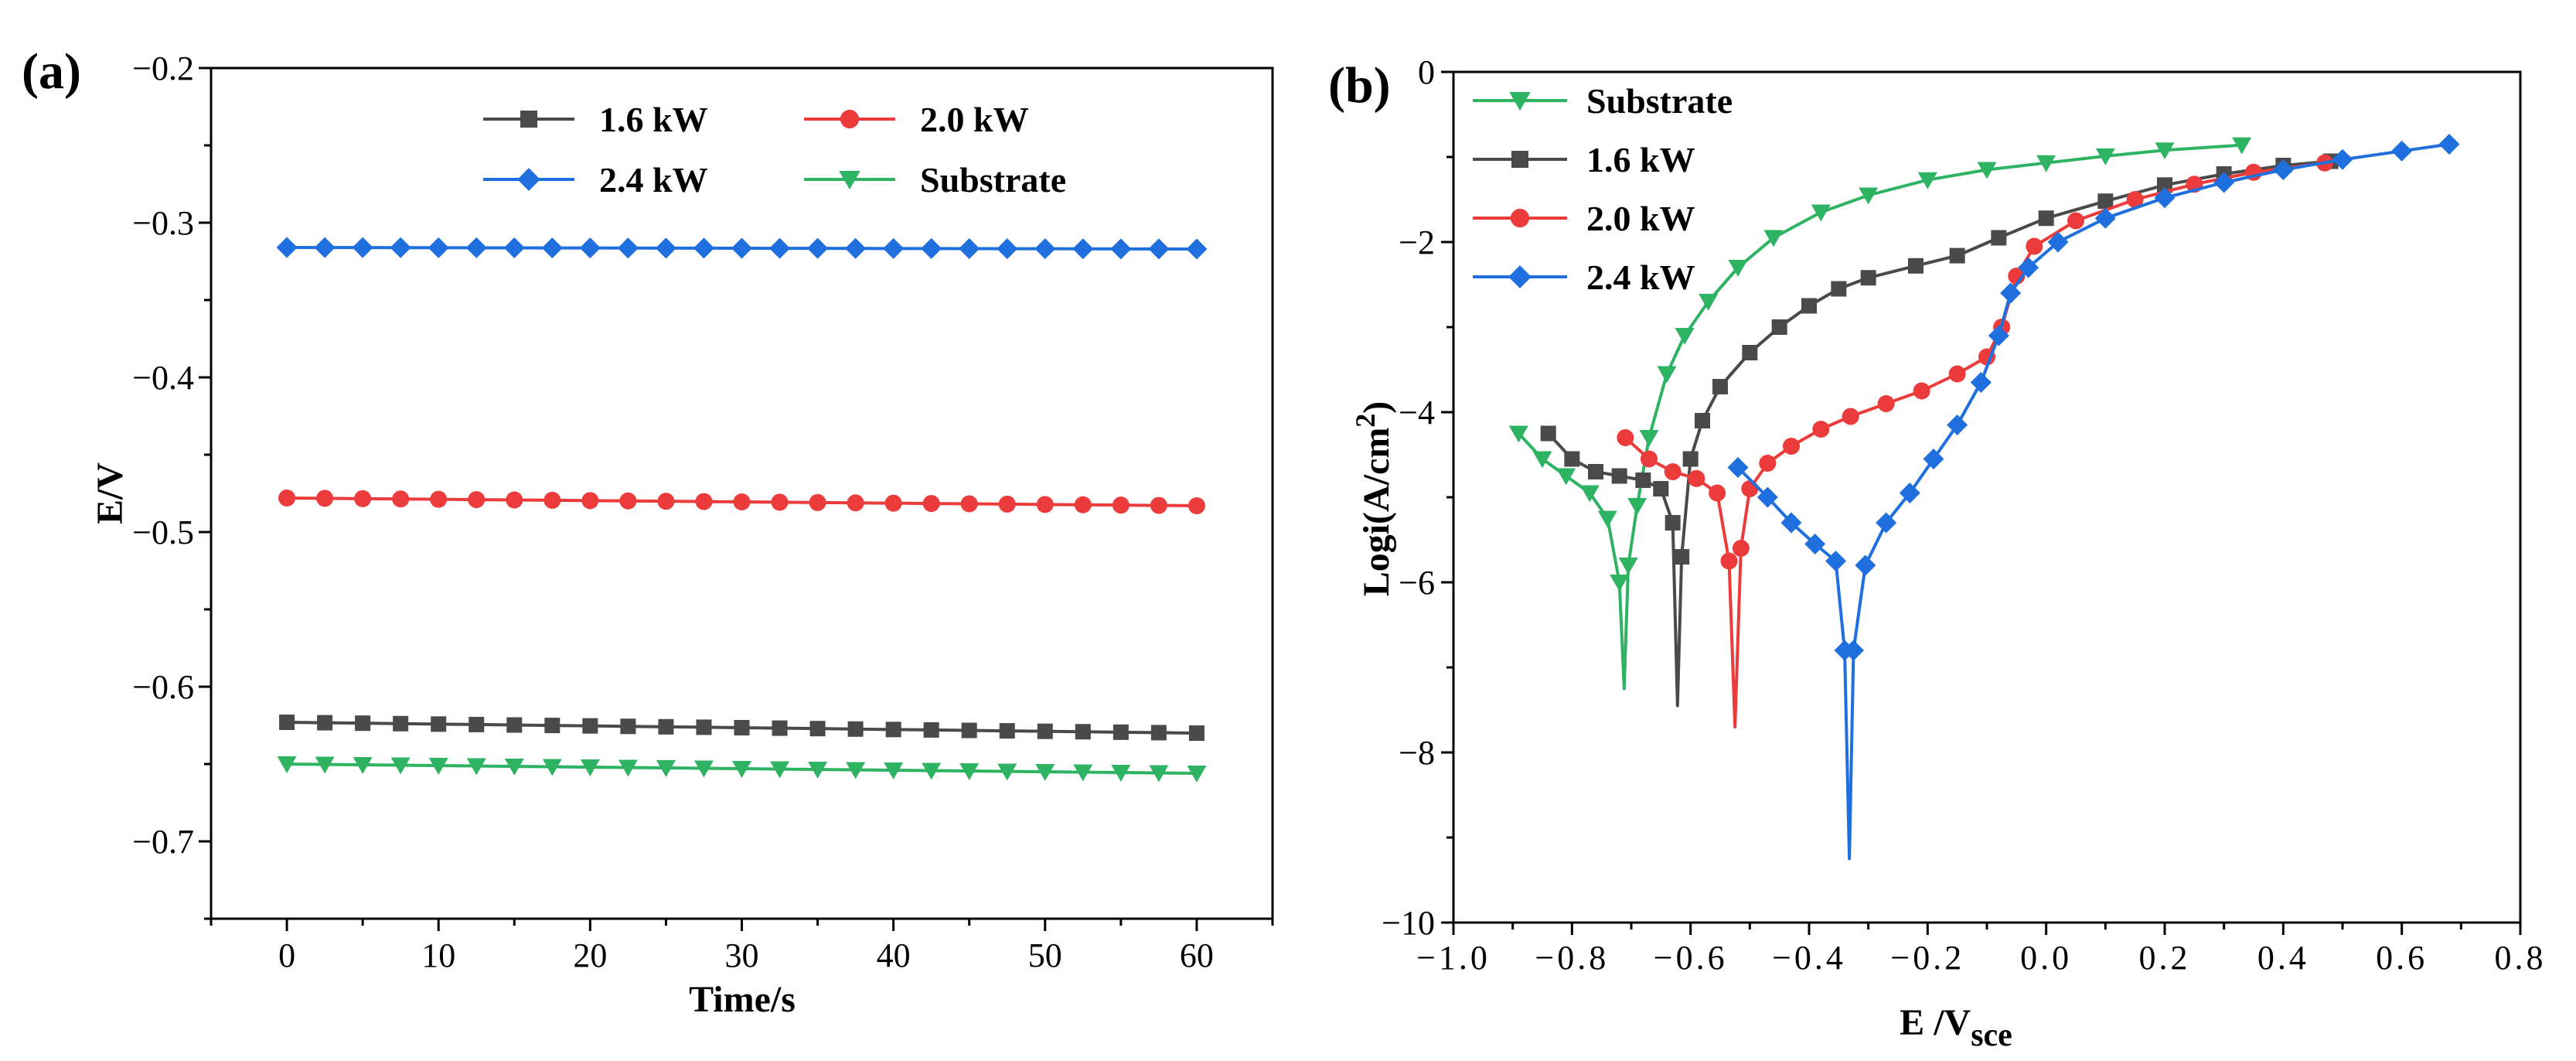 Image resolution: width=2576 pixels, height=1061 pixels. I want to click on panel-a-x-tick-label: 50, so click(1045, 955).